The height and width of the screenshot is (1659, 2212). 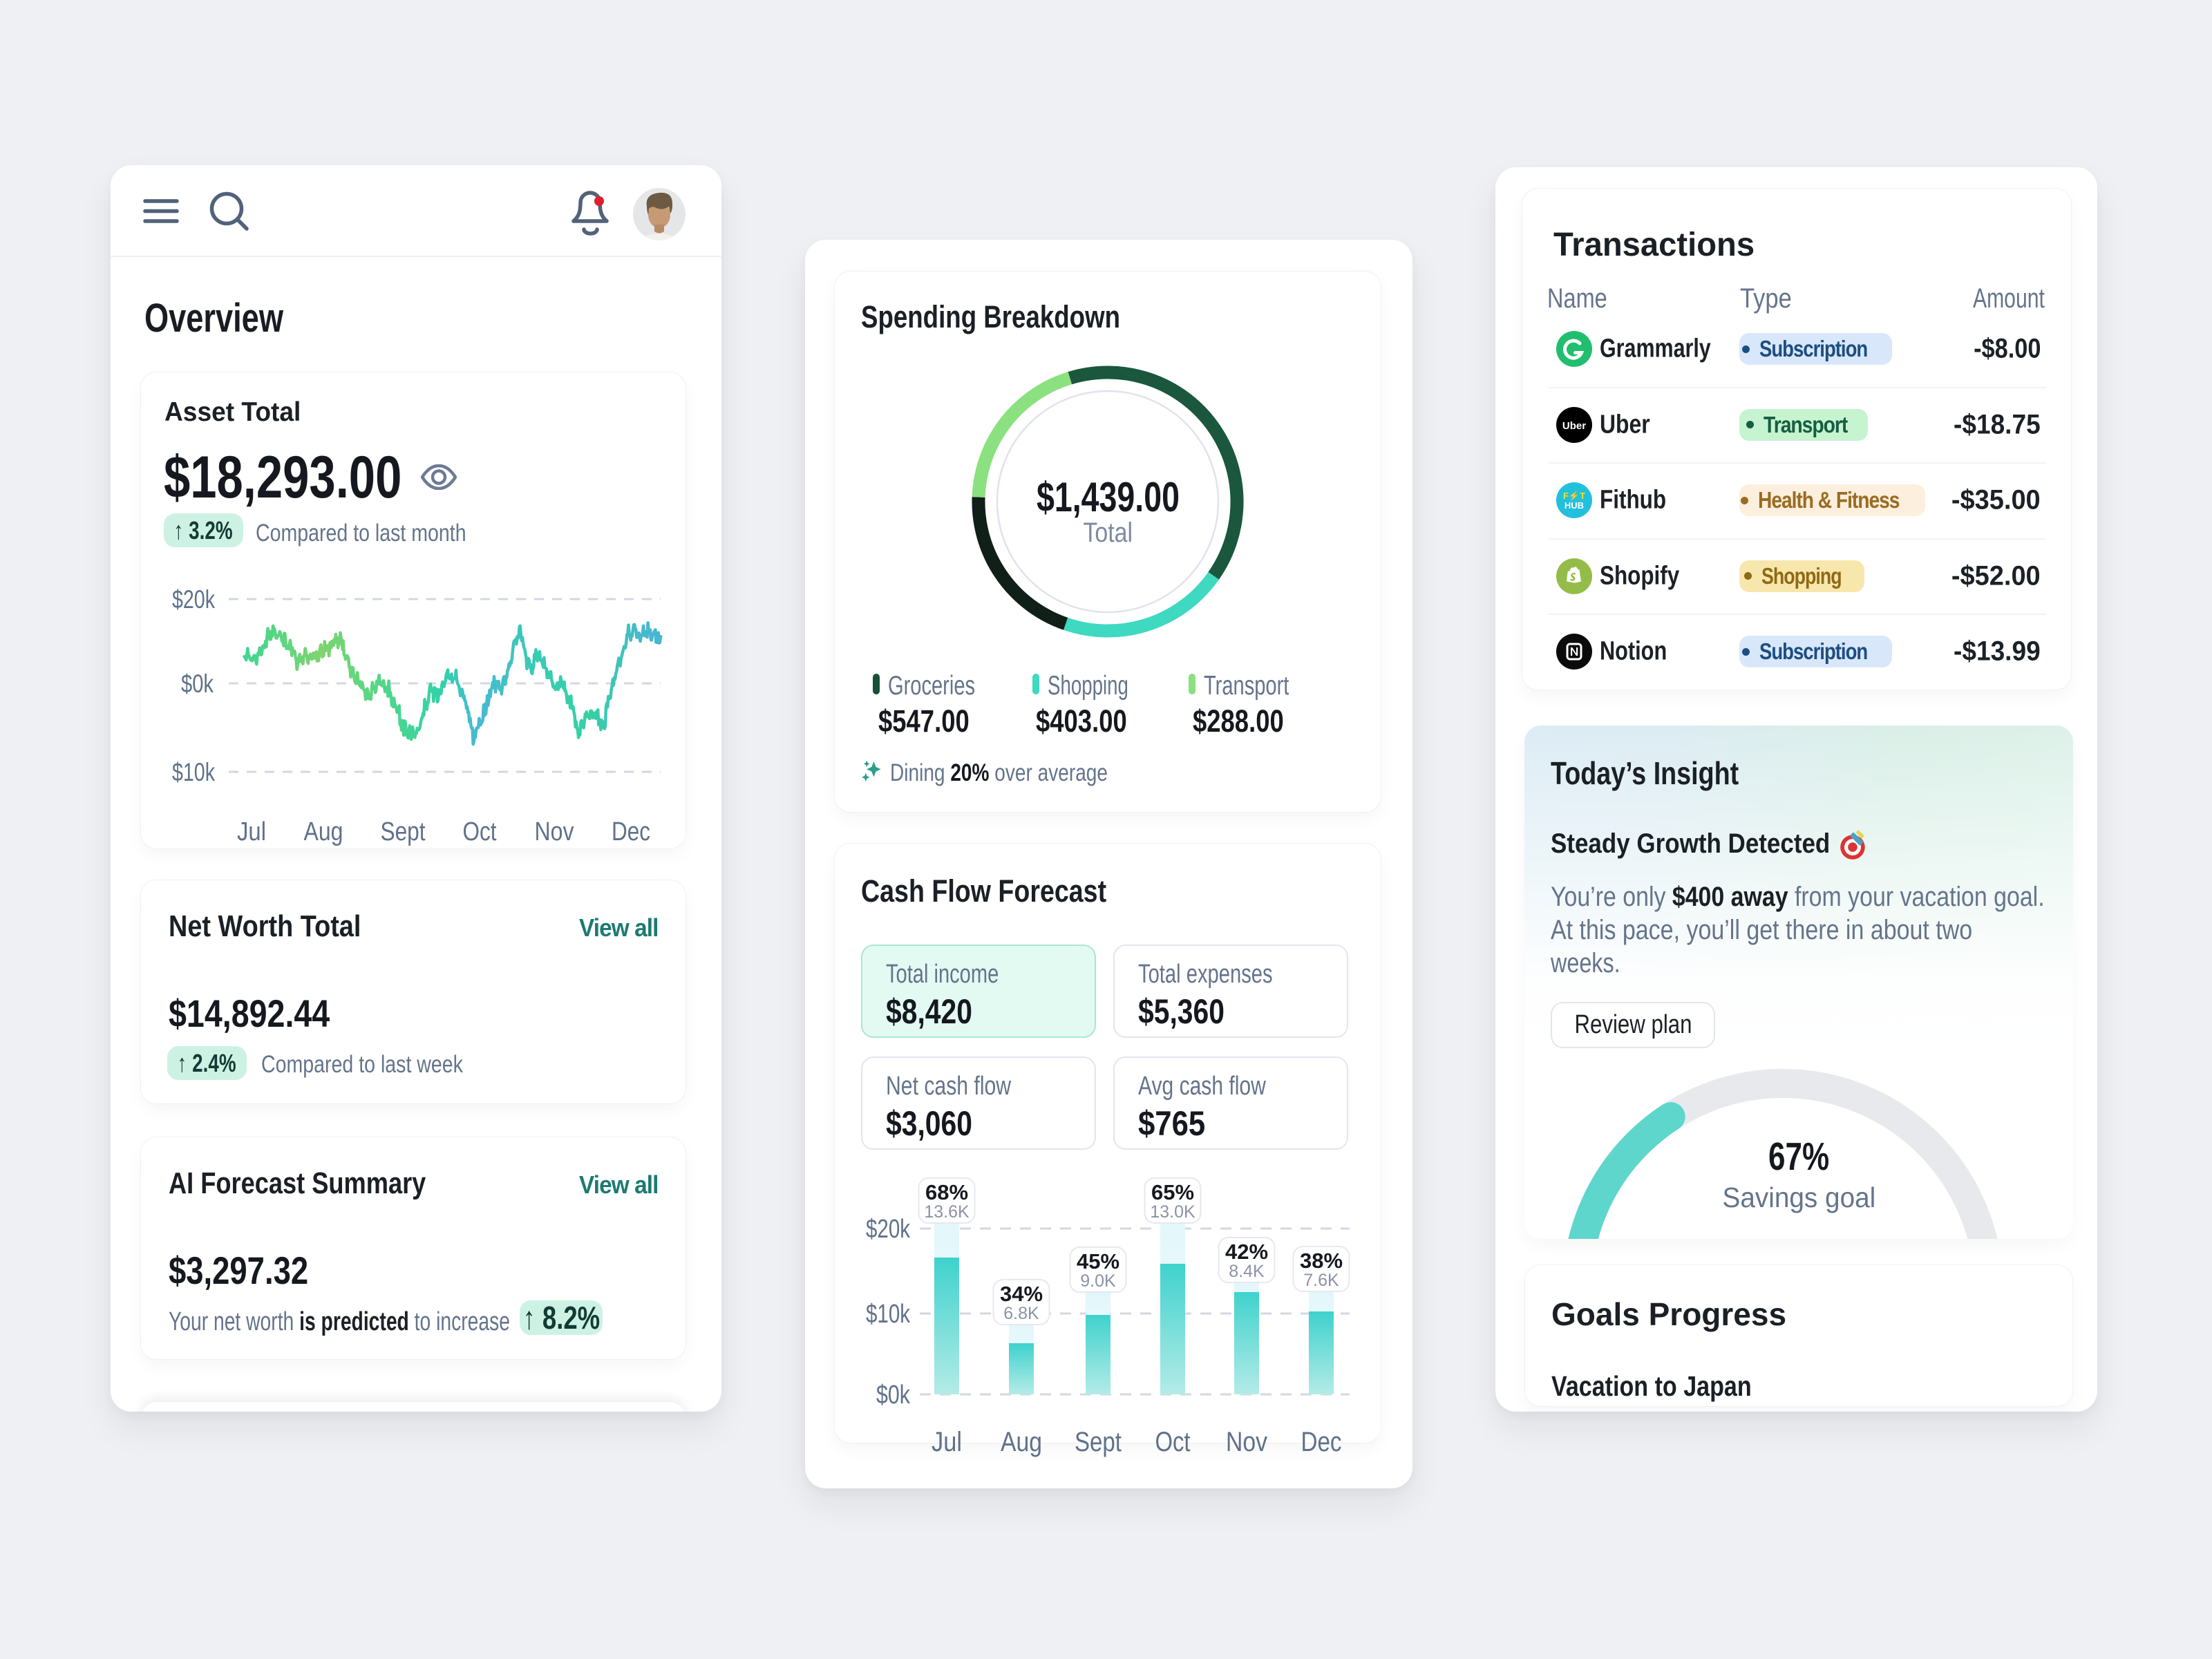 What do you see at coordinates (1172, 1192) in the screenshot?
I see `svg-text: 65%` at bounding box center [1172, 1192].